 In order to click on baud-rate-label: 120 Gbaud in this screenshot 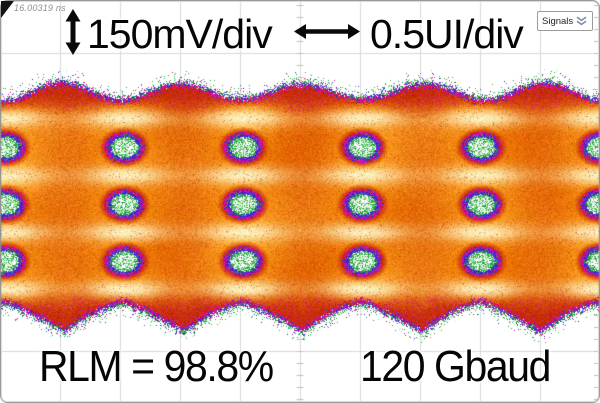, I will do `click(455, 366)`.